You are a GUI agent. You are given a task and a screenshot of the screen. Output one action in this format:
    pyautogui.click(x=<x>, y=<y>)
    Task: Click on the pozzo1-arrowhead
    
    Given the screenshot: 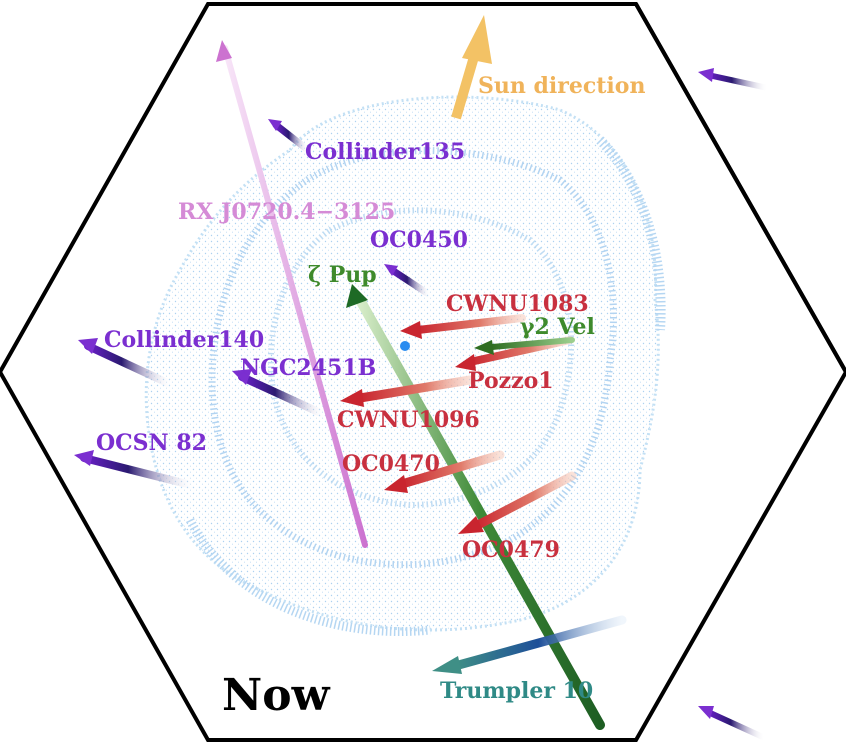 What is the action you would take?
    pyautogui.click(x=465, y=362)
    